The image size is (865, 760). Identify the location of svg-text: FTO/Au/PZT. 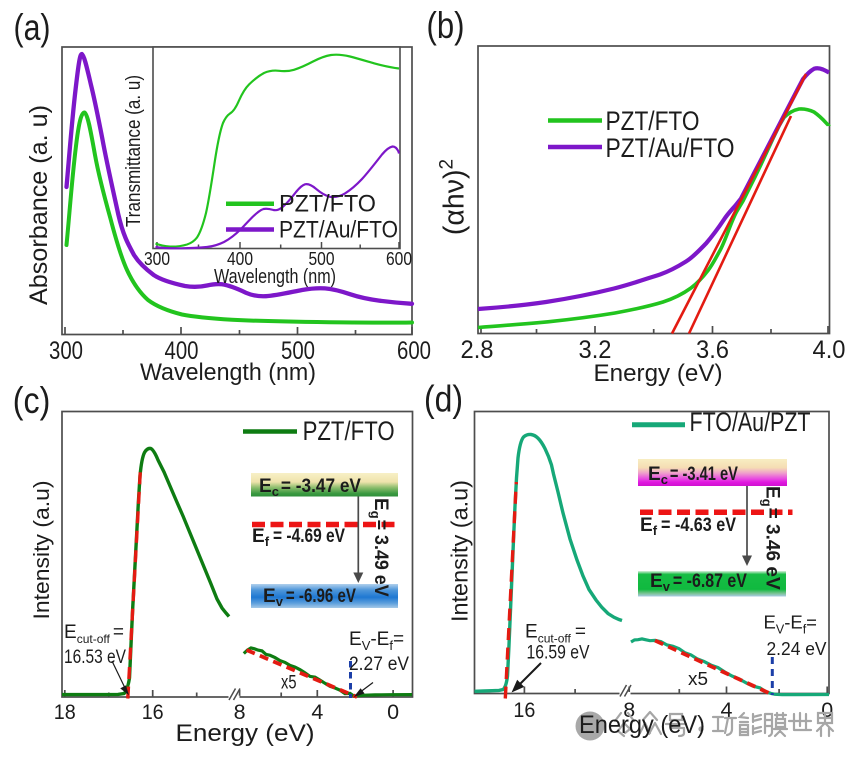
(750, 422).